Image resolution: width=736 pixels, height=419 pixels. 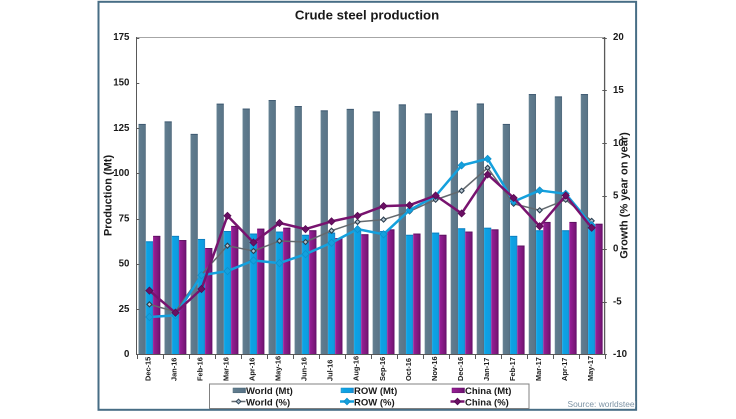 I want to click on svg-text: Mar-16, so click(x=226, y=369).